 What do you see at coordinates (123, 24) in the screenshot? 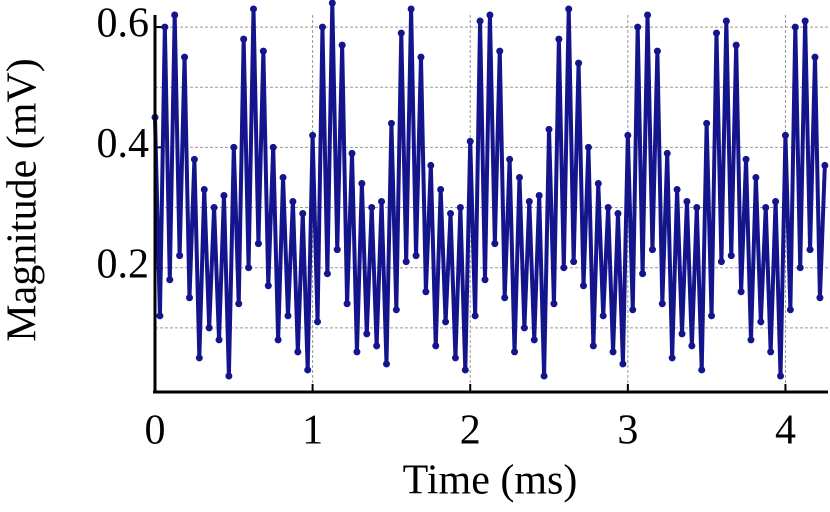
I see `y-tick-label: 0.6` at bounding box center [123, 24].